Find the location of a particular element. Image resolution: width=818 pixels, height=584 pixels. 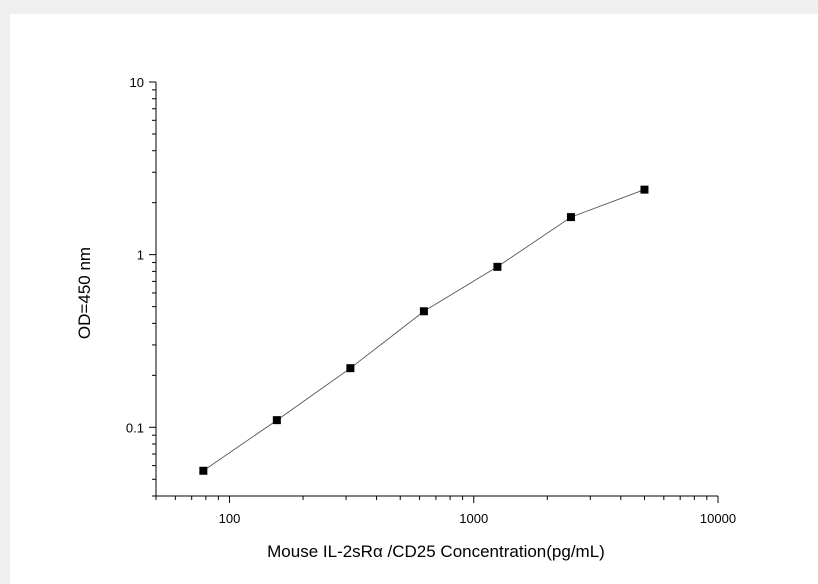

y-tick-label: 1 is located at coordinates (140, 255).